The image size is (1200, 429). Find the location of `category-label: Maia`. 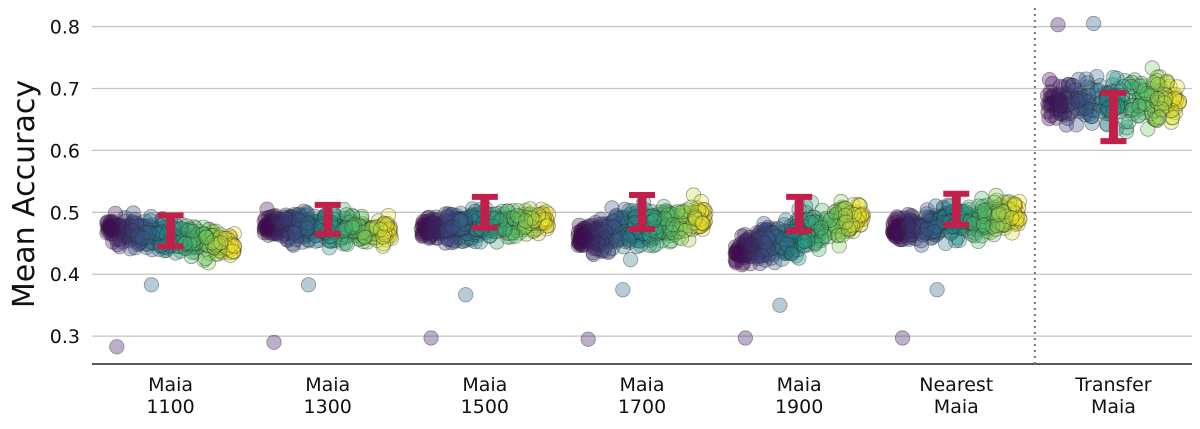

category-label: Maia is located at coordinates (956, 407).